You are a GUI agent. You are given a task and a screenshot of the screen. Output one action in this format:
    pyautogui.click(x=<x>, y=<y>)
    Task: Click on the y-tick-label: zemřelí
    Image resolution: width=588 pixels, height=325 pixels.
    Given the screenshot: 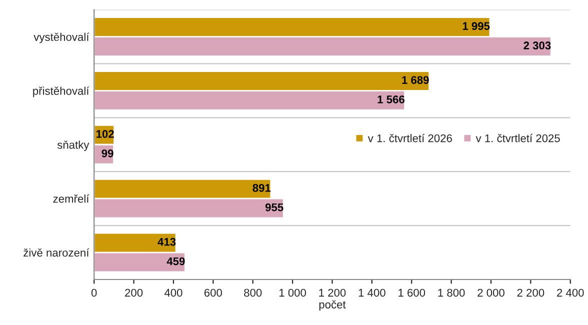 What is the action you would take?
    pyautogui.click(x=71, y=198)
    